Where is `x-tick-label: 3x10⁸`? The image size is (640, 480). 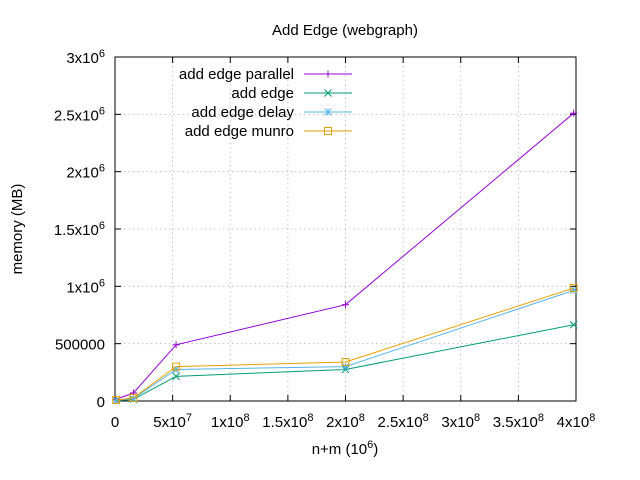 x-tick-label: 3x10⁸ is located at coordinates (460, 421).